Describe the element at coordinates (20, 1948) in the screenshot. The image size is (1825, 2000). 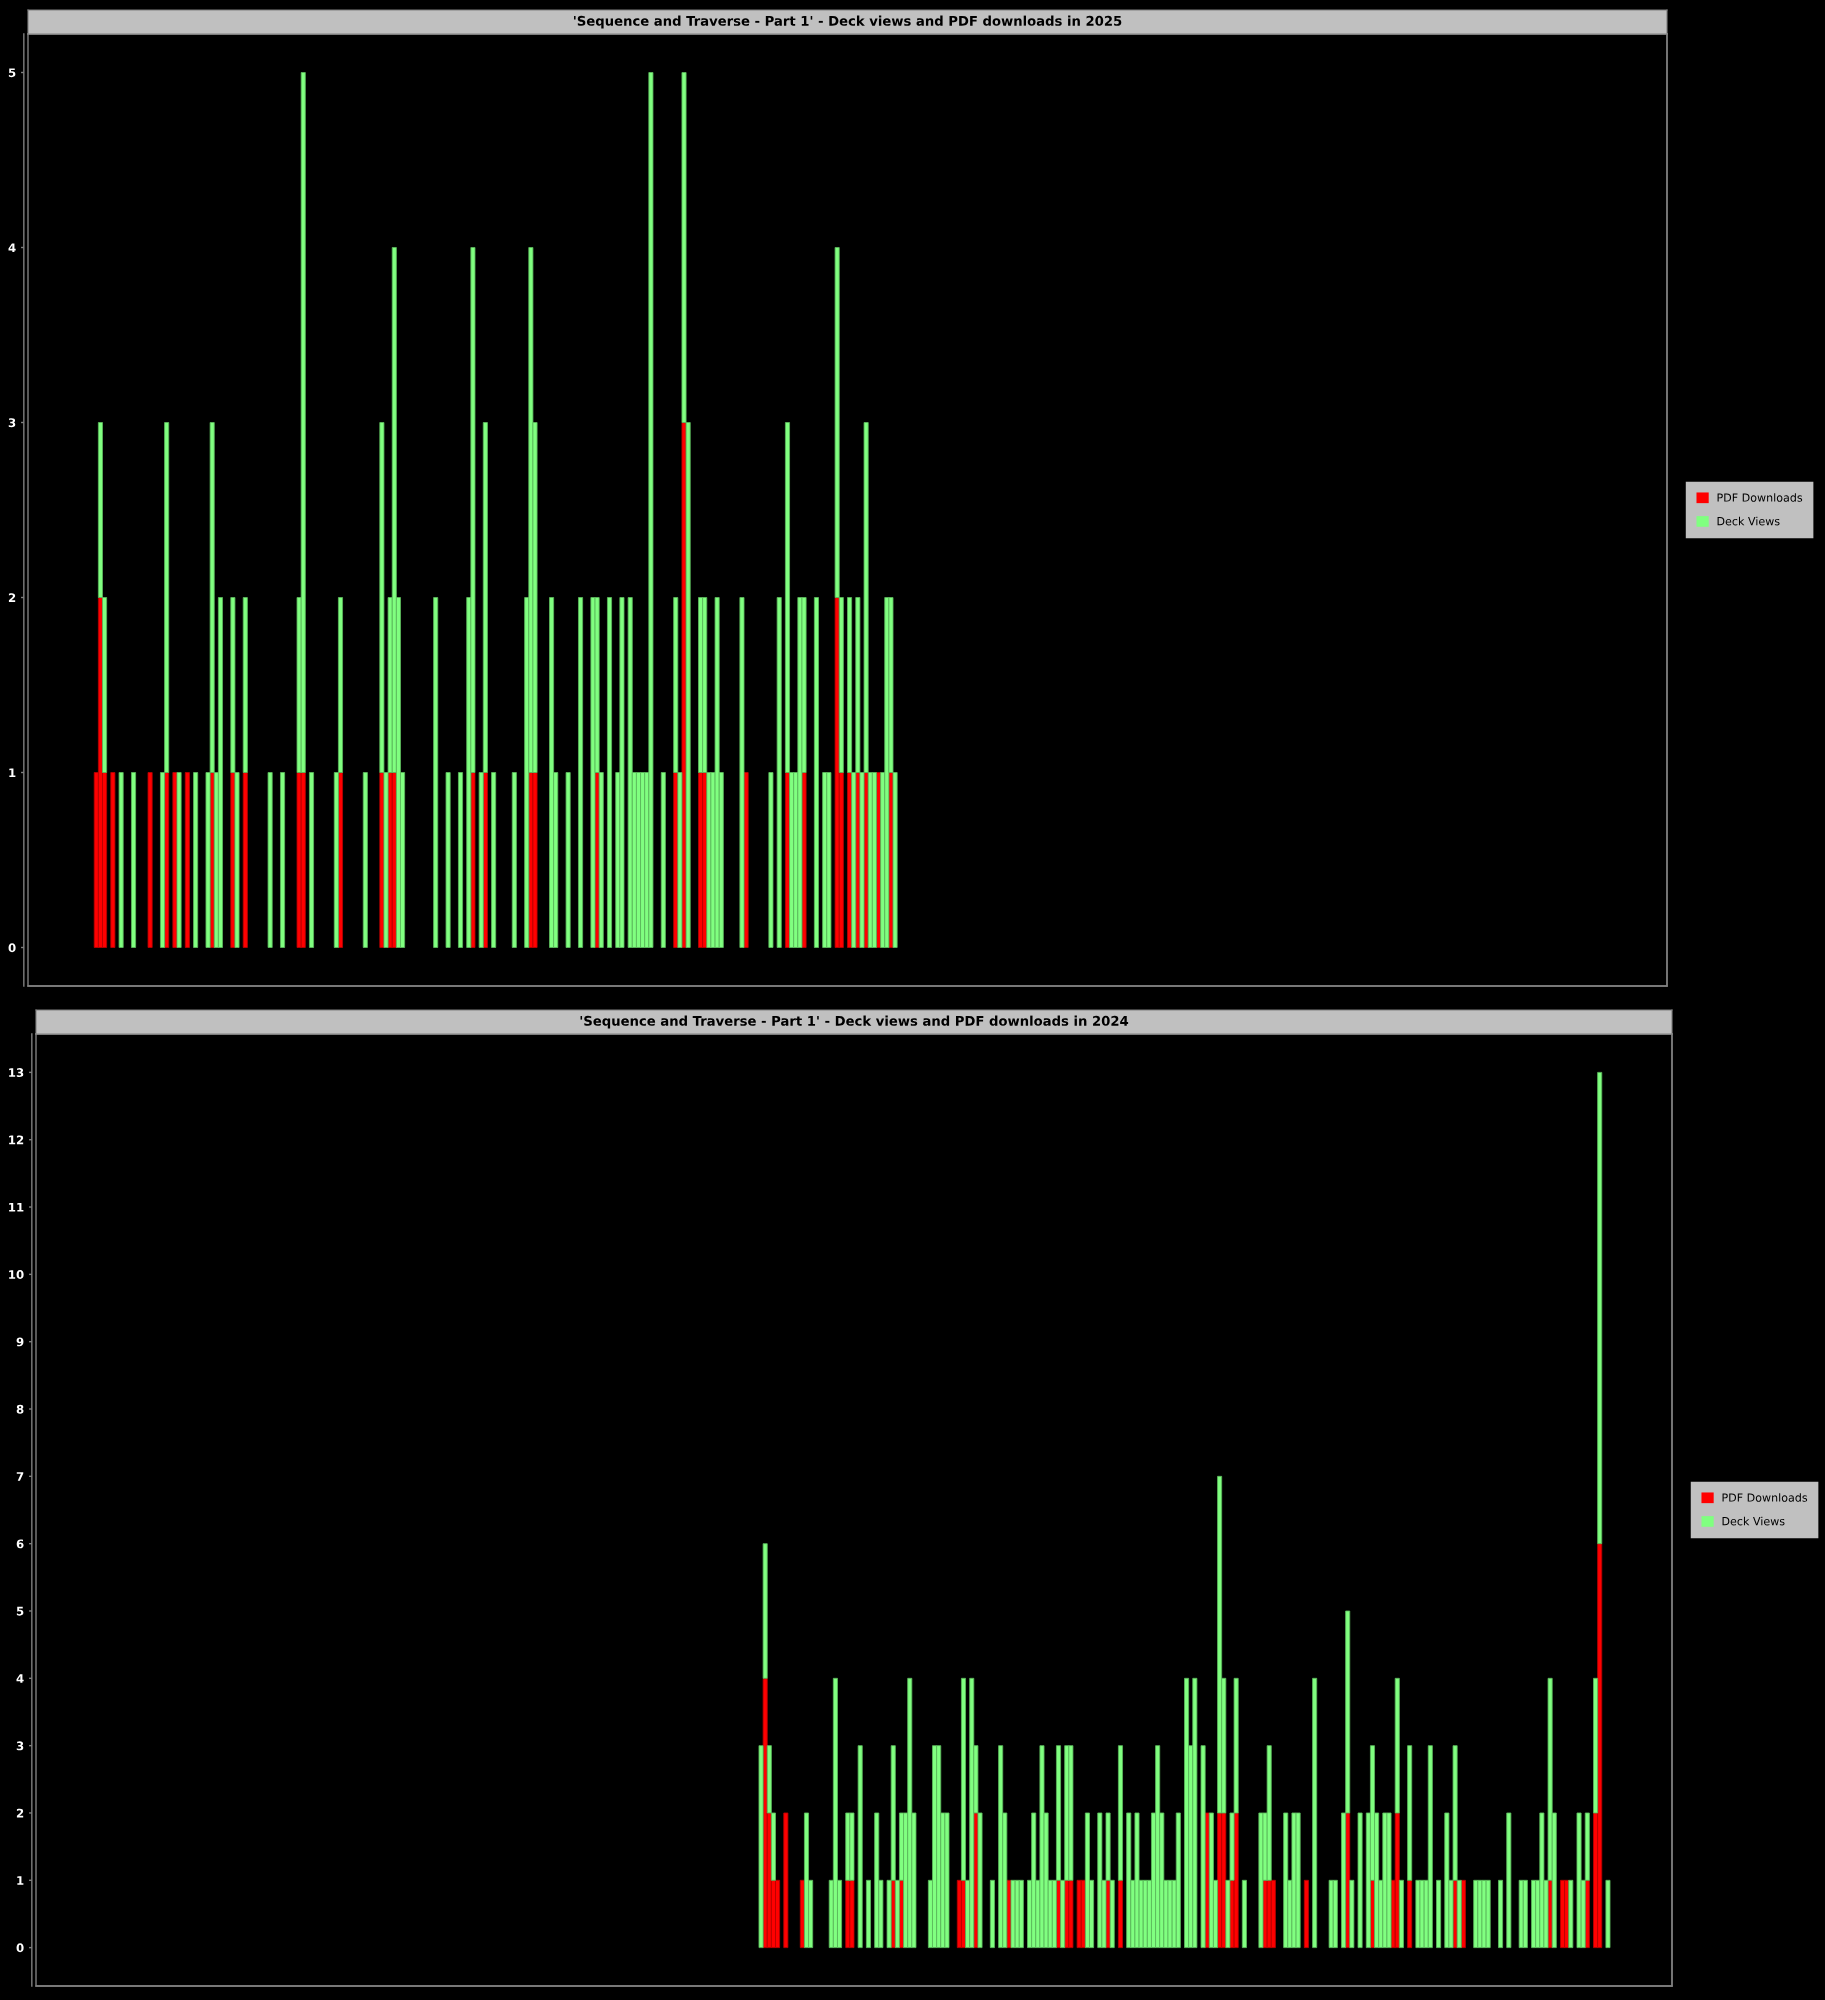
I see `y-tick-label: 0` at that location.